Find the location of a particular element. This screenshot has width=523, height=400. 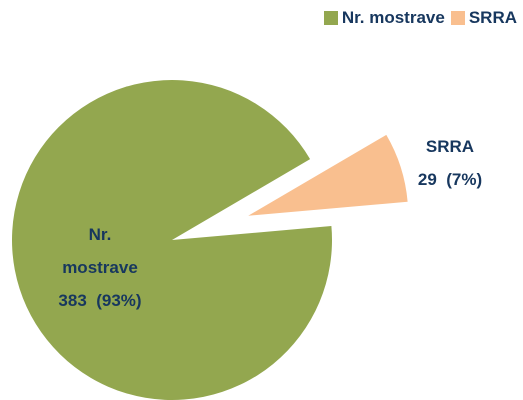

slice-value: 29 (7%) is located at coordinates (450, 179).